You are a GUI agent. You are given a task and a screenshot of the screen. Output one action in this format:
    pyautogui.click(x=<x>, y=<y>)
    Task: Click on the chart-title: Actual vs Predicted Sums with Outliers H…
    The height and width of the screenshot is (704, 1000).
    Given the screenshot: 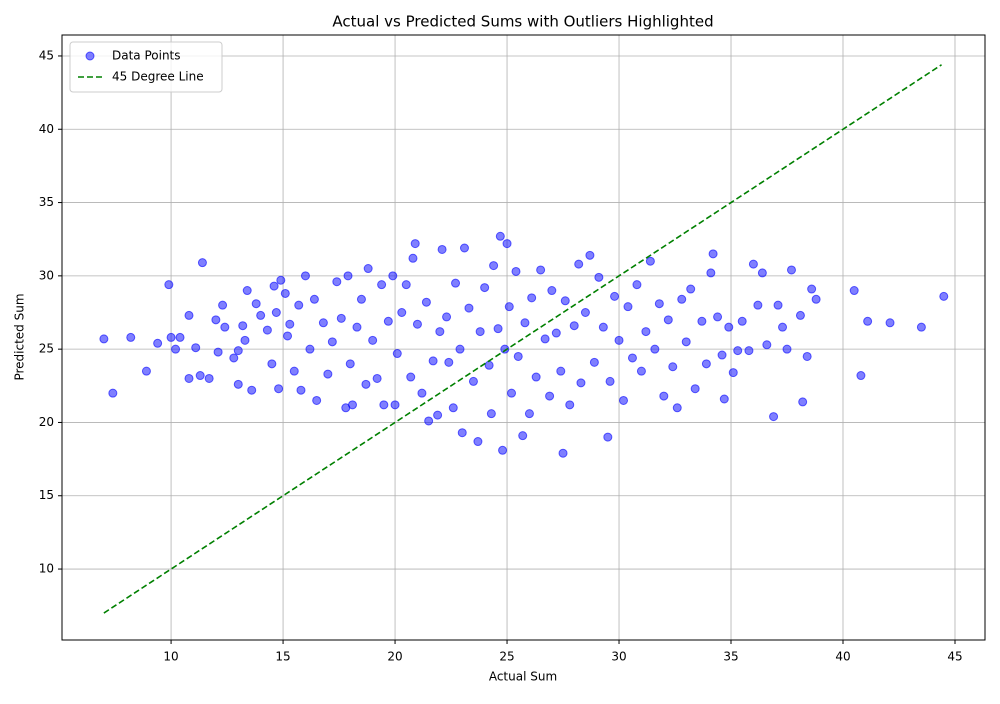 What is the action you would take?
    pyautogui.click(x=522, y=22)
    